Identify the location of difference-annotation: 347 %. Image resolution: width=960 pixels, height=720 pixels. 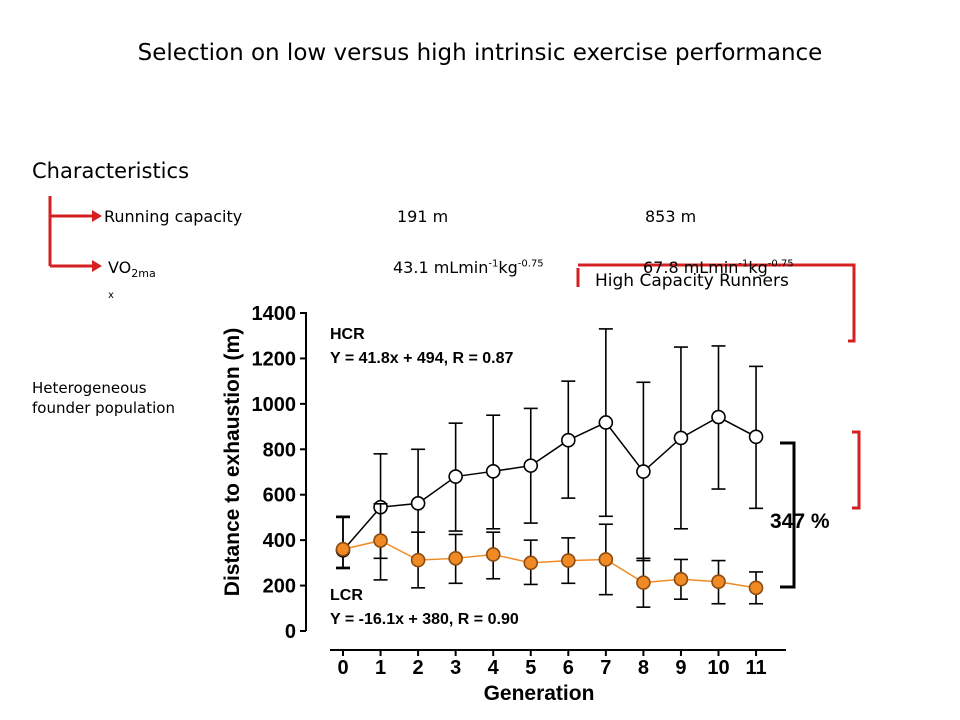
(800, 521).